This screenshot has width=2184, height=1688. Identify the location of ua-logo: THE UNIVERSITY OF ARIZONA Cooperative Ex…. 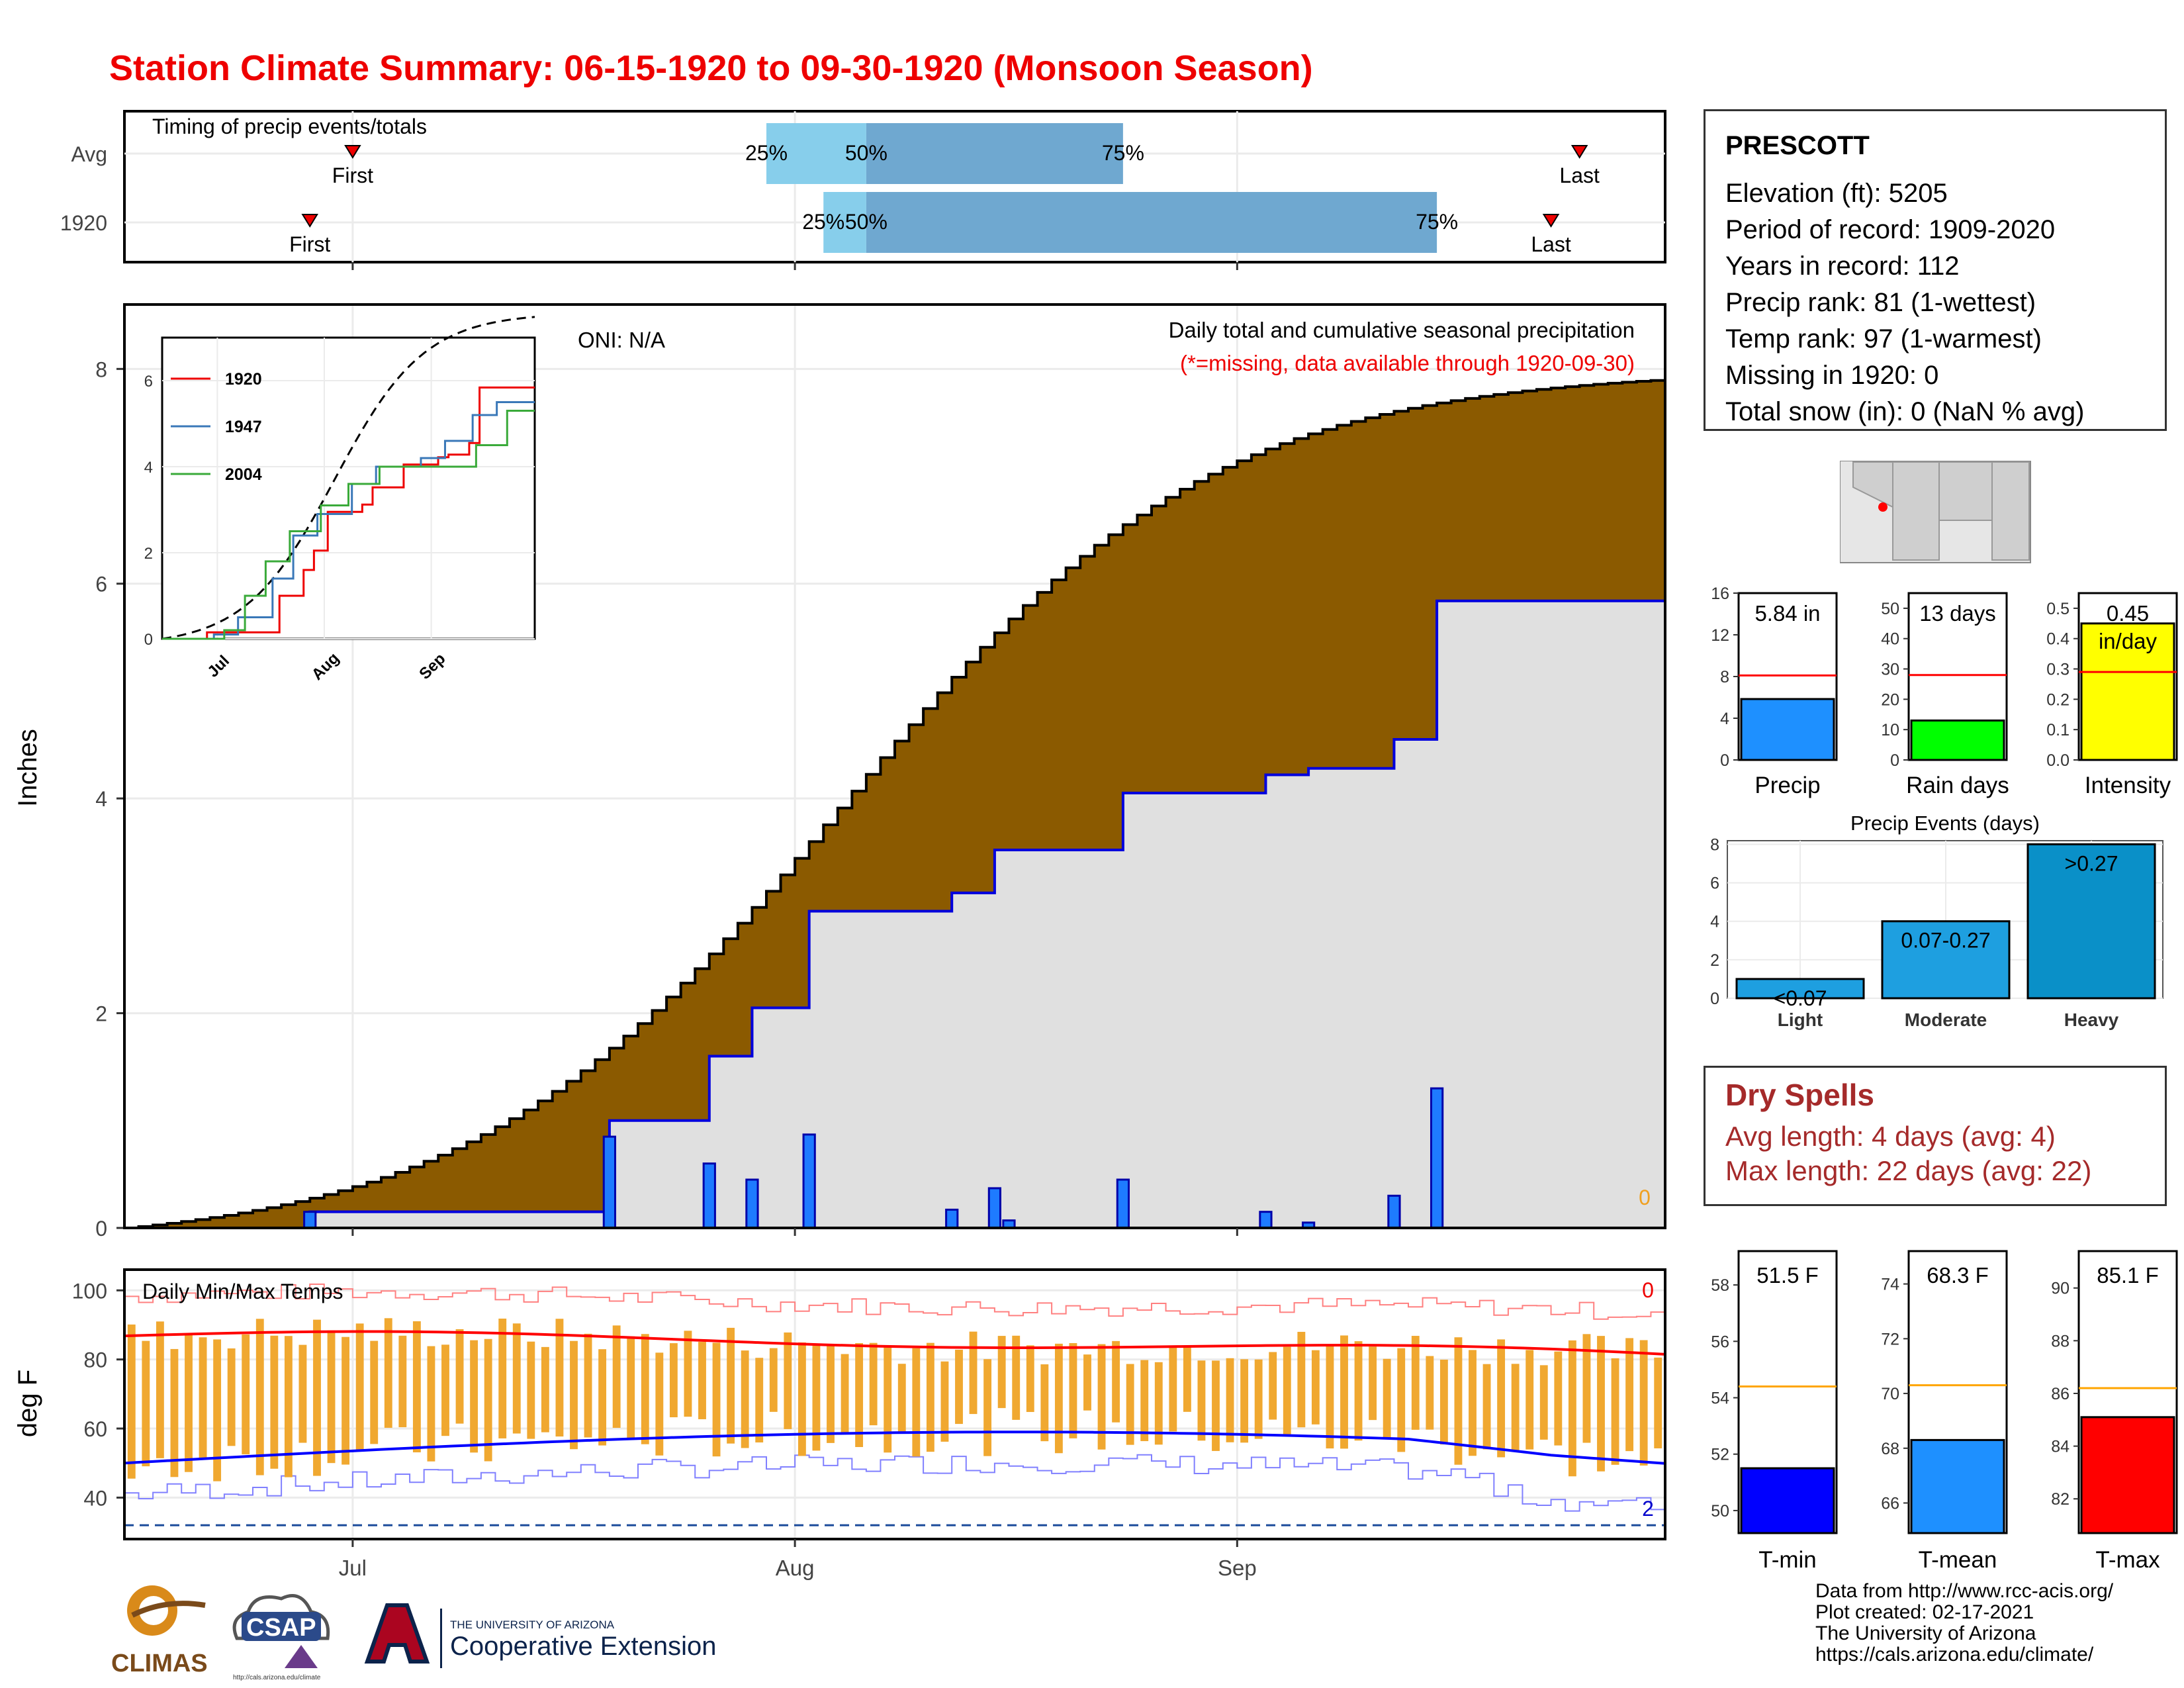
(540, 1635).